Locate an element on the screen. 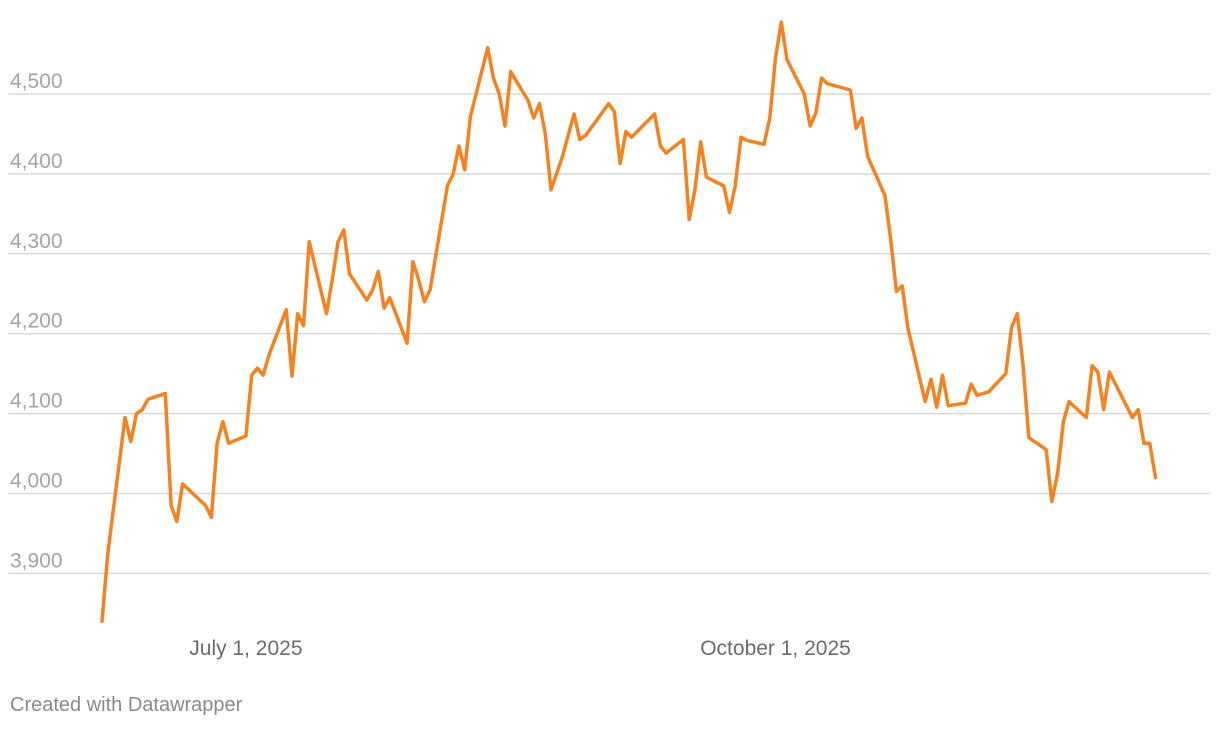 This screenshot has width=1220, height=730. x-tick-label: October 1, 2025 is located at coordinates (775, 648).